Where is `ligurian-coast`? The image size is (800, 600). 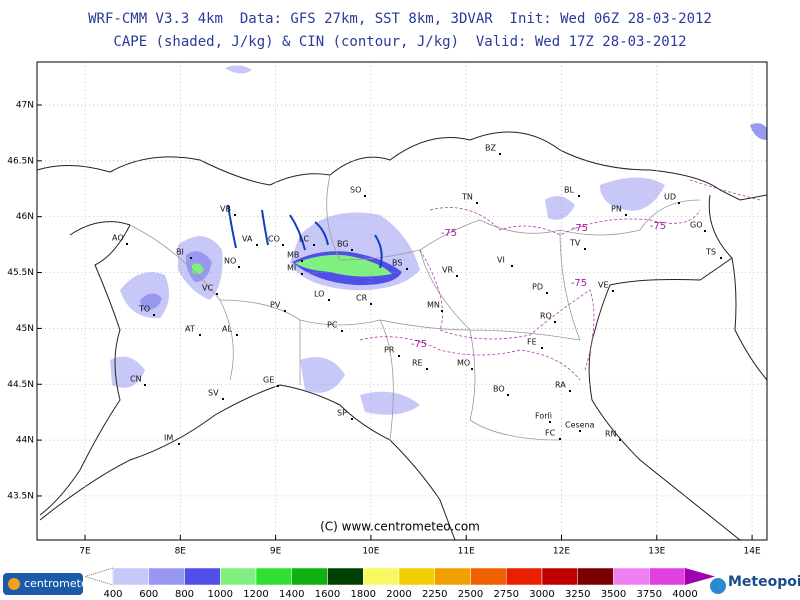 ligurian-coast is located at coordinates (247, 462).